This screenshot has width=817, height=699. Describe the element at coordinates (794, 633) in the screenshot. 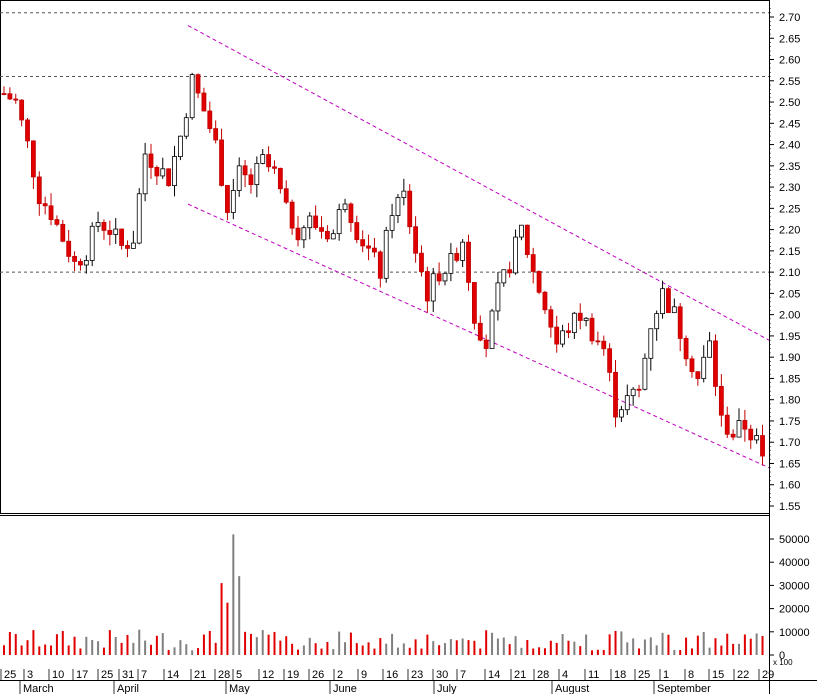

I see `volume-tick-label: 10000` at that location.